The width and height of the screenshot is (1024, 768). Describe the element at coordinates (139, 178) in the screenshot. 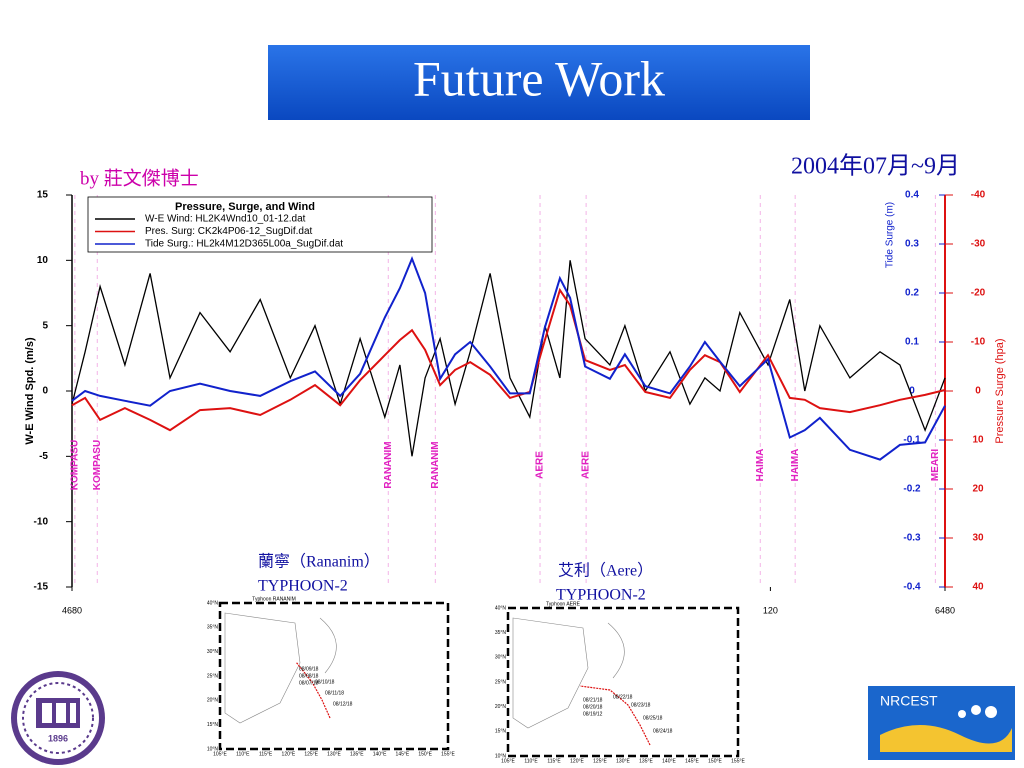

I see `author: by 莊文傑博士` at that location.